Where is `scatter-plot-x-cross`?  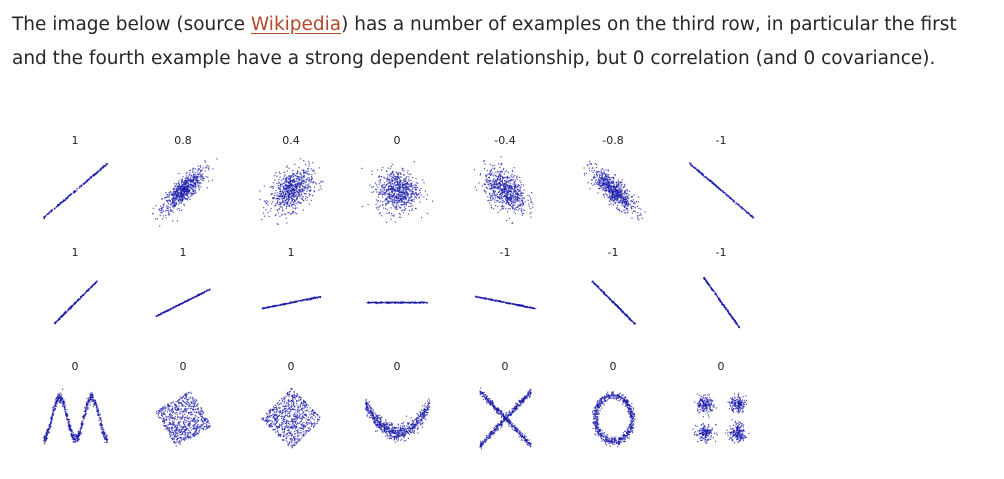
scatter-plot-x-cross is located at coordinates (505, 418).